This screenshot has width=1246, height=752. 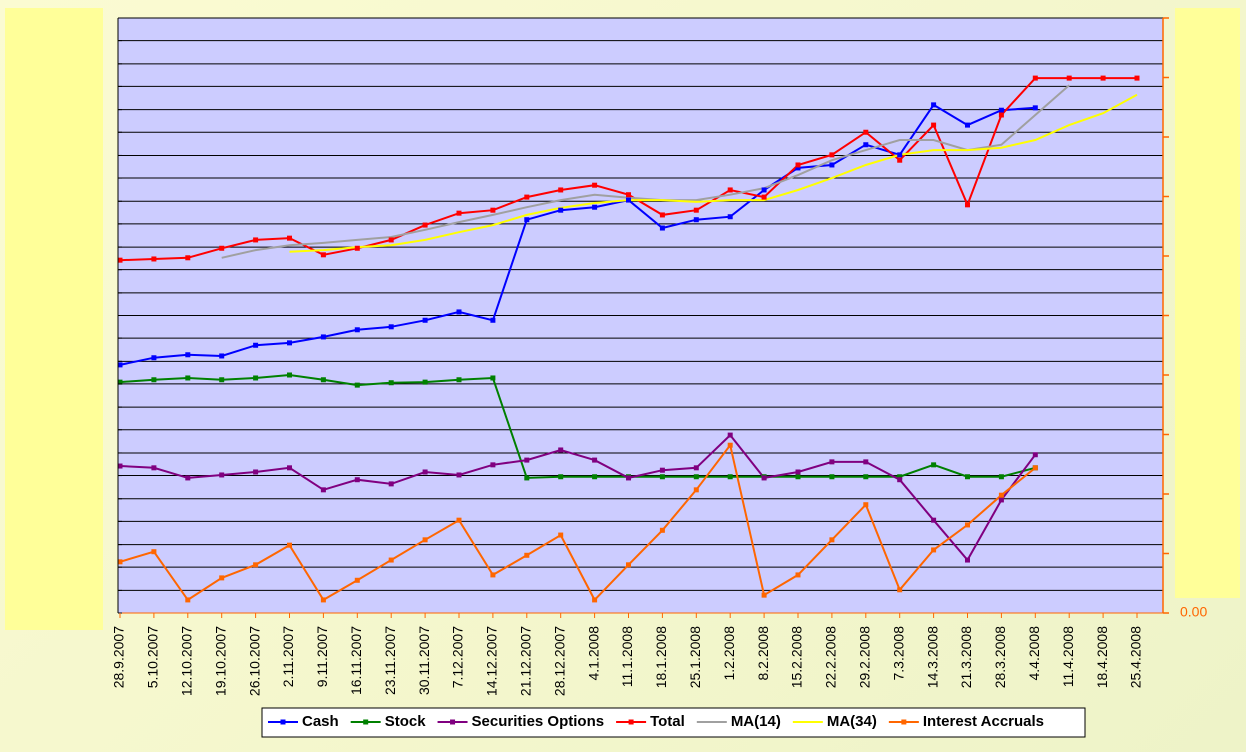 What do you see at coordinates (966, 657) in the screenshot?
I see `x-tick-label: 21.3.2008` at bounding box center [966, 657].